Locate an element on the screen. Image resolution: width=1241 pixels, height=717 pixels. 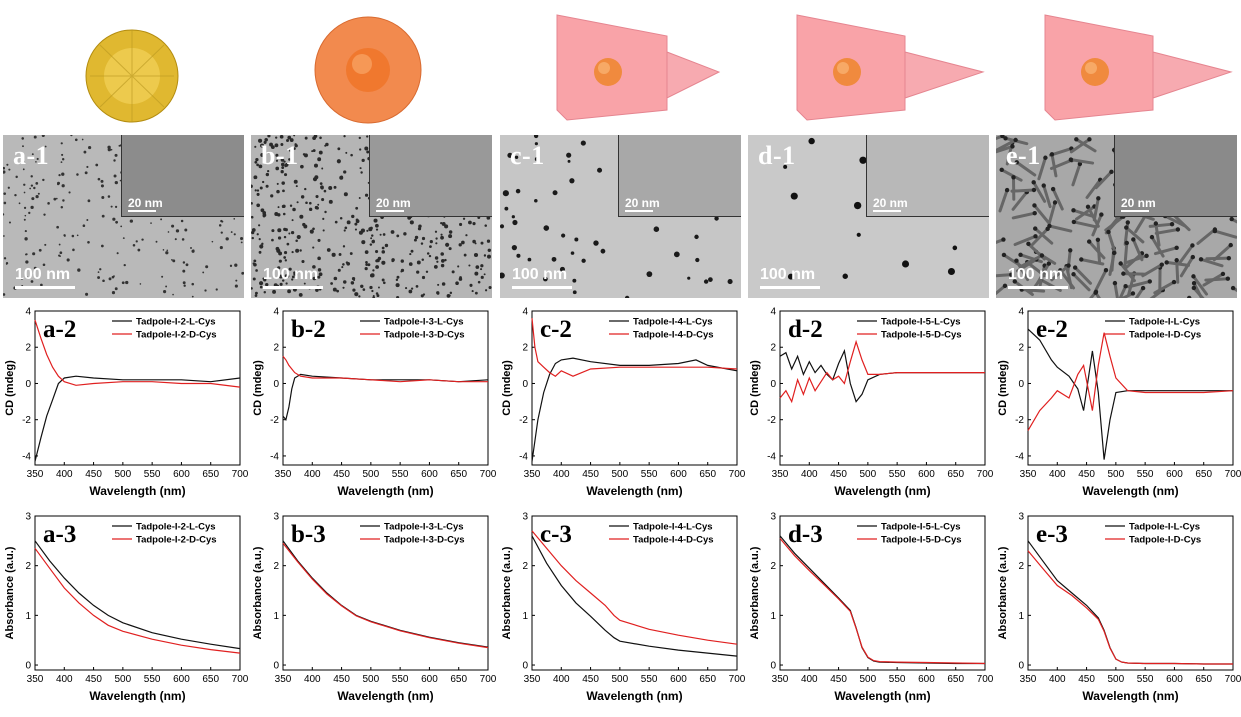
legend-label: Tadpole-I-4-L-Cys is located at coordinates (673, 322).